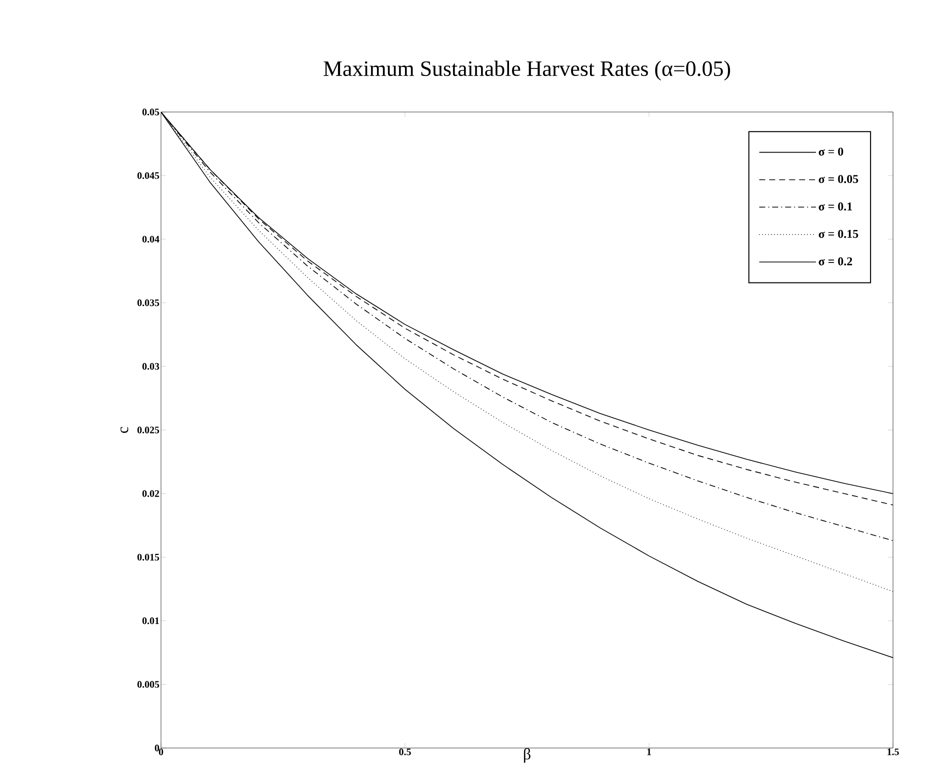 The height and width of the screenshot is (769, 939). What do you see at coordinates (649, 752) in the screenshot?
I see `x-tick-label: 1` at bounding box center [649, 752].